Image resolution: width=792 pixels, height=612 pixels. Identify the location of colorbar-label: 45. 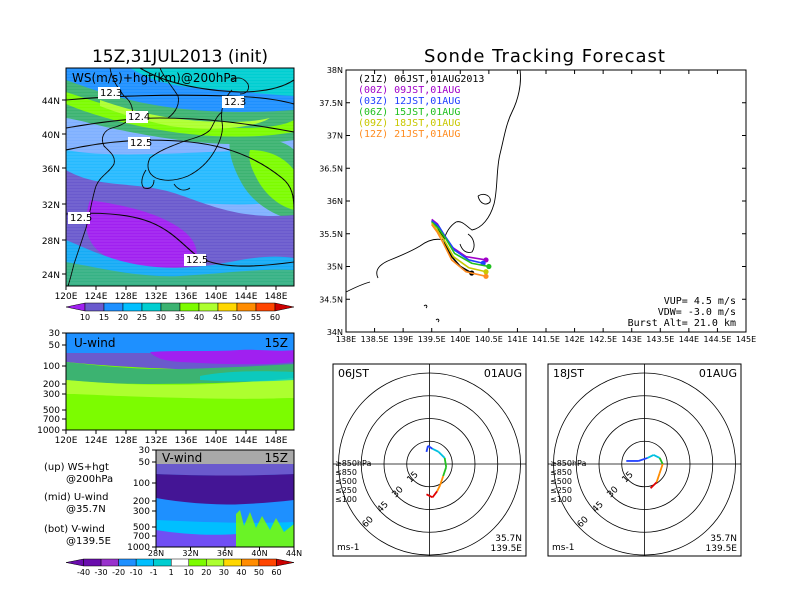
(218, 317).